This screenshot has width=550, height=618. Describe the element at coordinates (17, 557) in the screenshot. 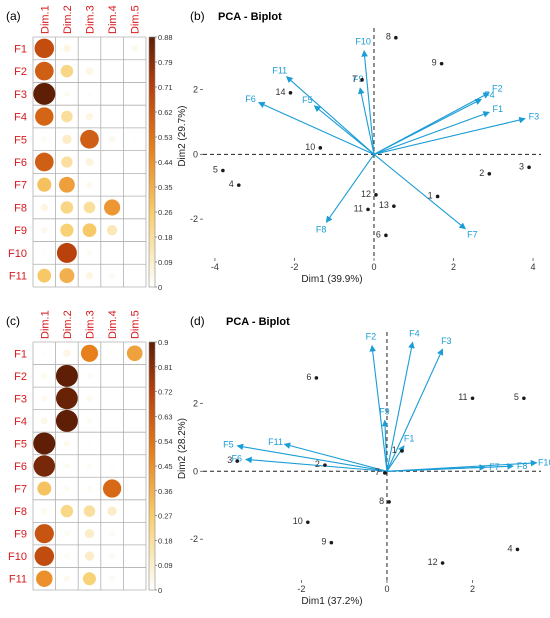

I see `heatmap-row-label: F10` at that location.